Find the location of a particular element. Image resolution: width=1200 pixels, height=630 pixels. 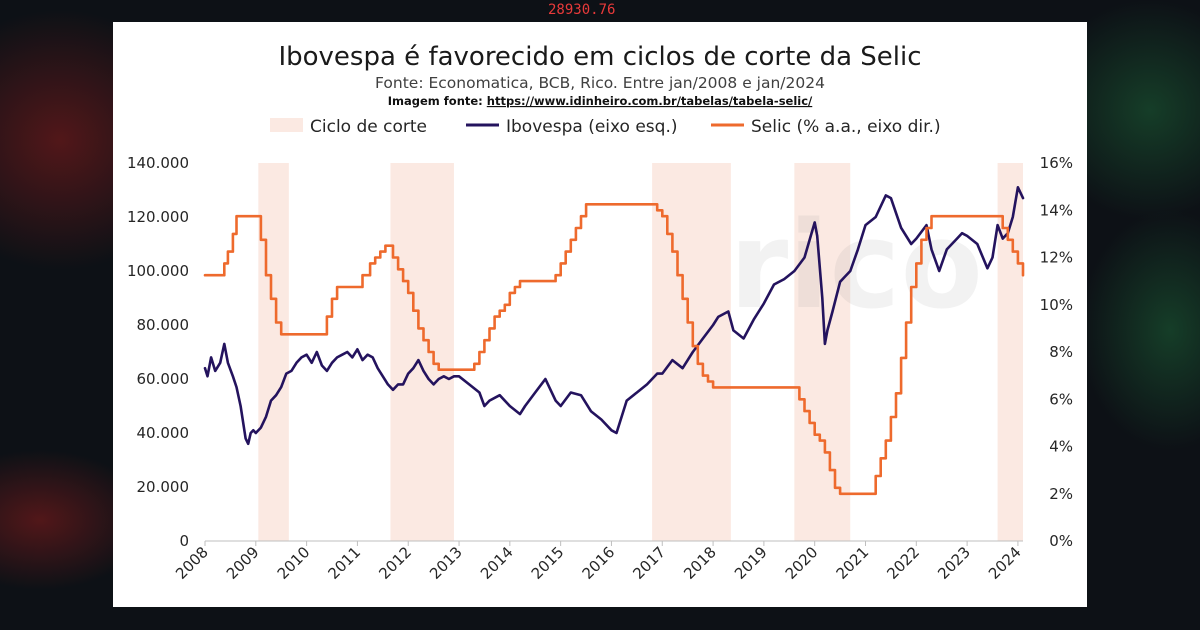

legend-label-shade: Ciclo de corte is located at coordinates (368, 127).